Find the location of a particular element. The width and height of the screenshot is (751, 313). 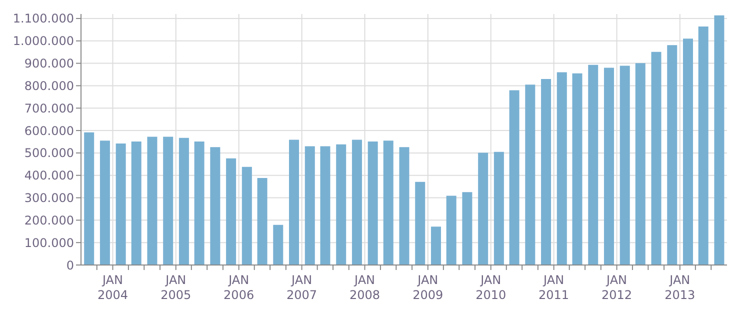

y-tick-label: 100.000 is located at coordinates (49, 243).